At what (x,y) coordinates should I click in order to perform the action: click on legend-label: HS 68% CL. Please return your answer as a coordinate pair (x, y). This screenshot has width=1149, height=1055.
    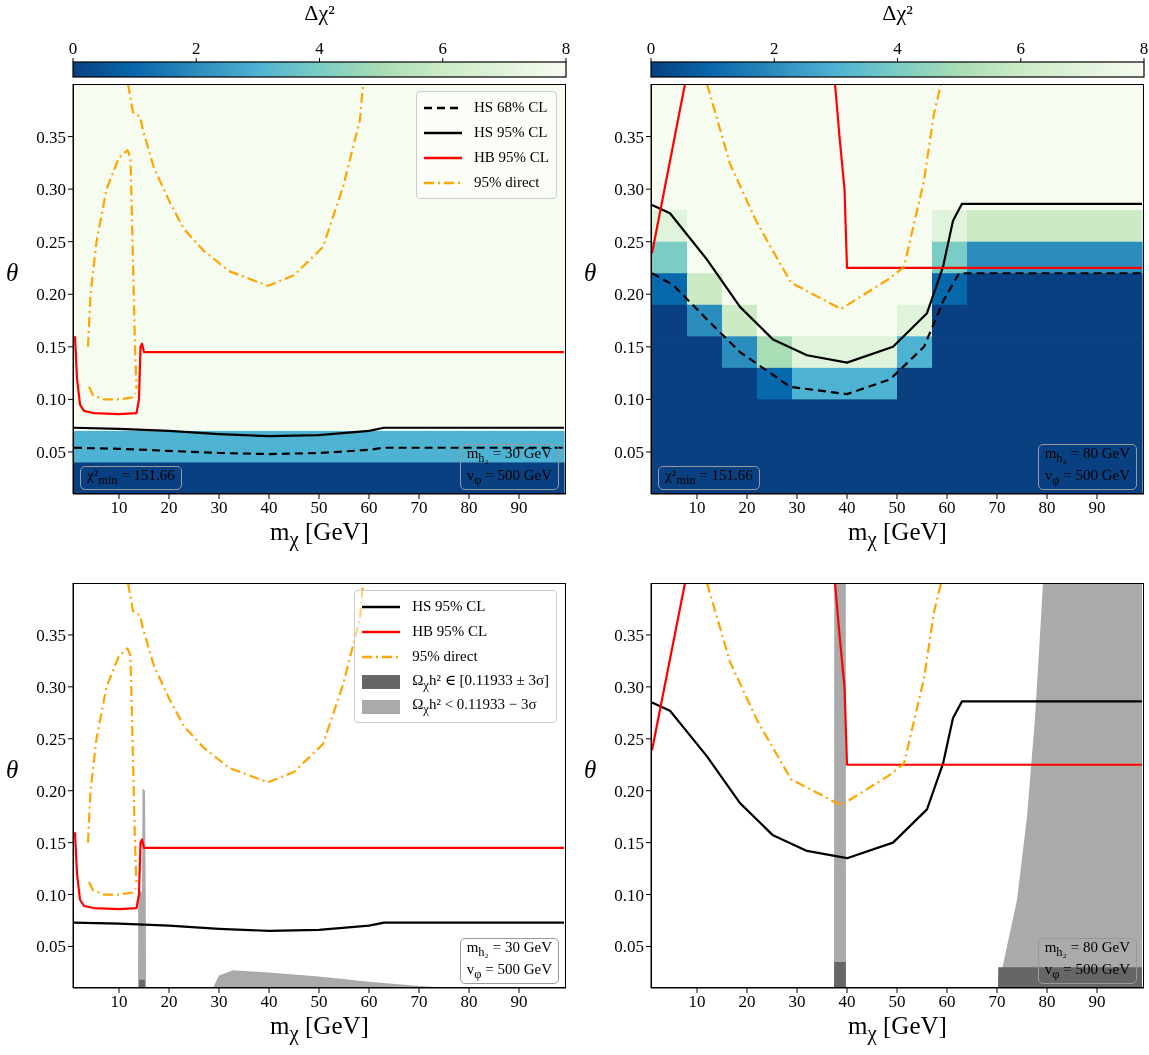
    Looking at the image, I should click on (511, 107).